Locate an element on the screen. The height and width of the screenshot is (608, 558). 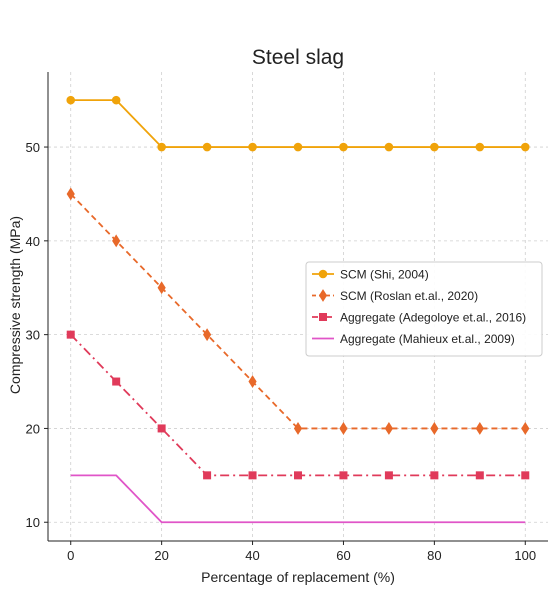
legend-item: SCM (Roslan et.al., 2020) is located at coordinates (395, 296).